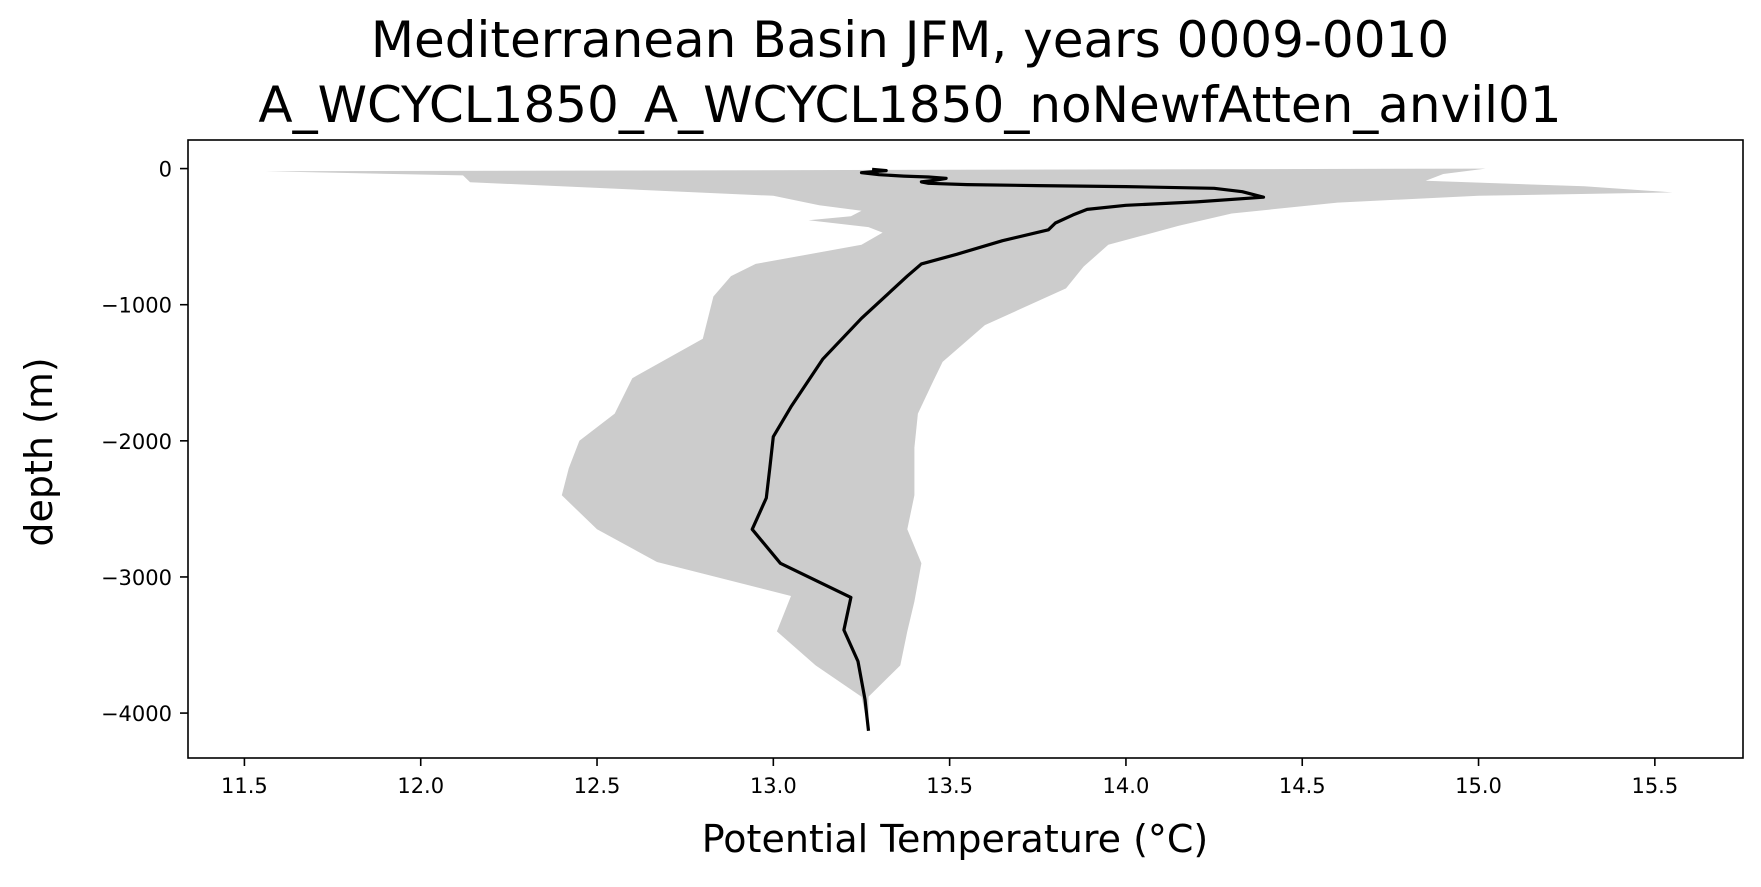  What do you see at coordinates (136, 306) in the screenshot?
I see `y-tick-label: −1000` at bounding box center [136, 306].